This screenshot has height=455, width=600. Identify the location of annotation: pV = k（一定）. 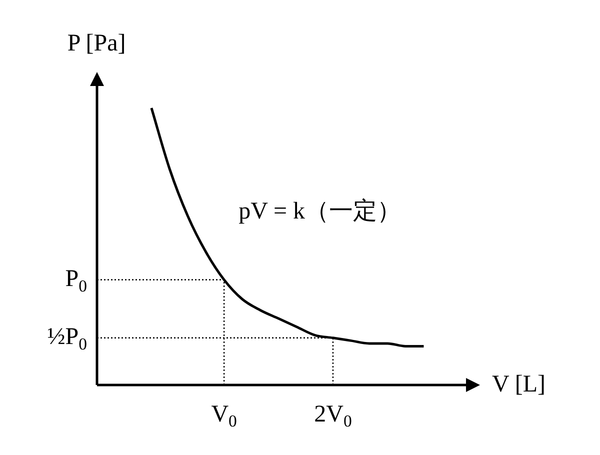
(320, 210).